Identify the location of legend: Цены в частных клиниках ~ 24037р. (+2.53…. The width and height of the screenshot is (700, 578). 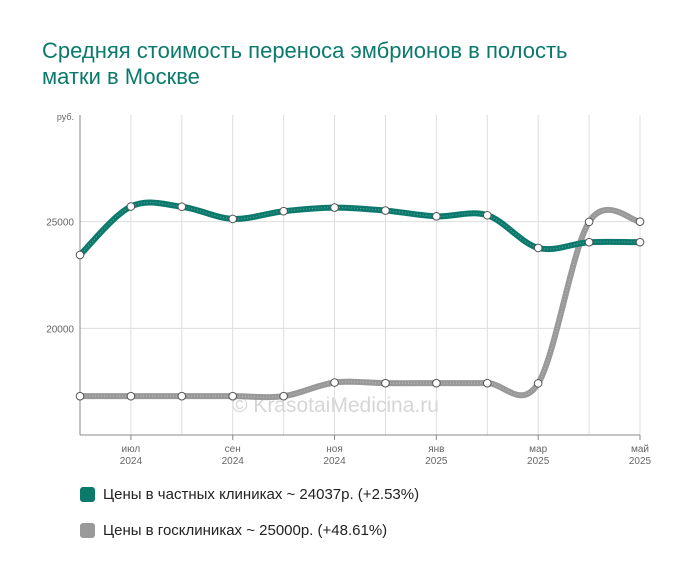
(249, 520).